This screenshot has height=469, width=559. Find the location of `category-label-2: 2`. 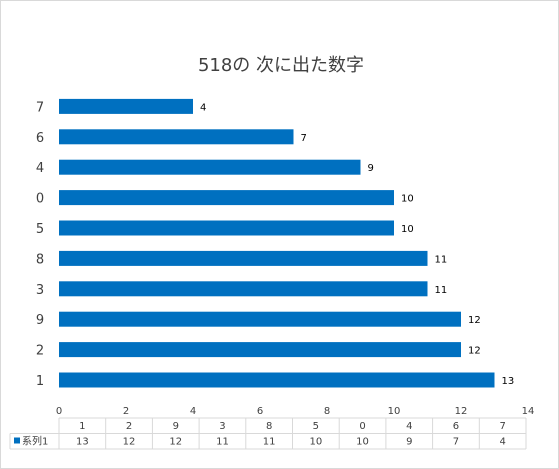

category-label-2: 2 is located at coordinates (40, 351).